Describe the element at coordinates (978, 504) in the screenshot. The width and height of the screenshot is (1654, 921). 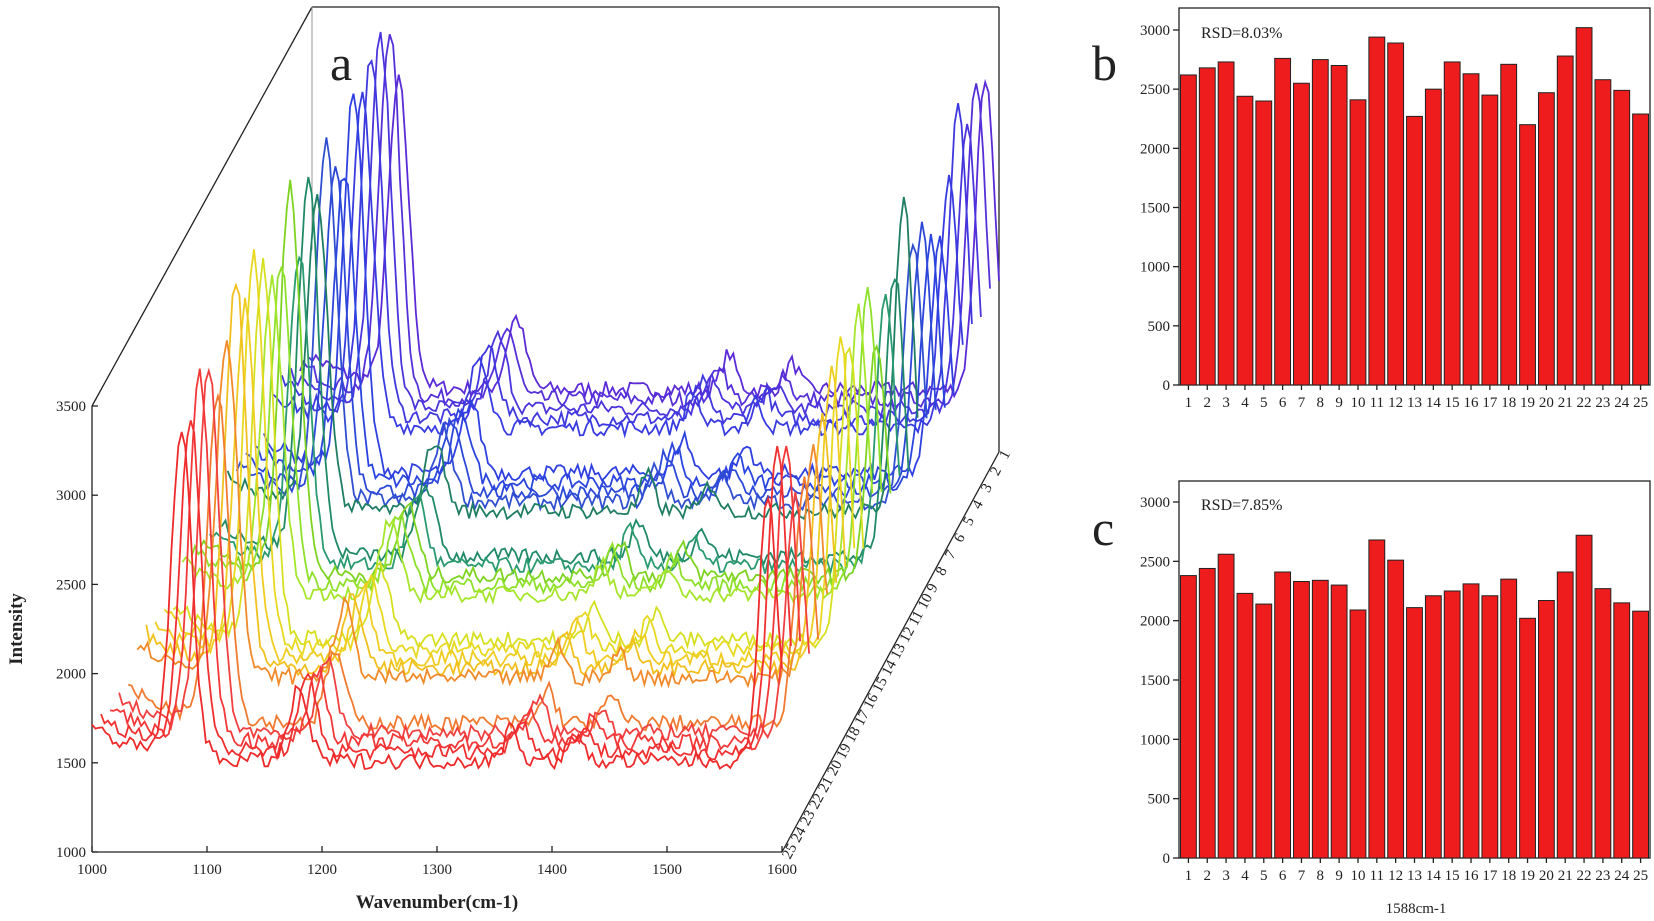
I see `depth-tick-label: 4` at that location.